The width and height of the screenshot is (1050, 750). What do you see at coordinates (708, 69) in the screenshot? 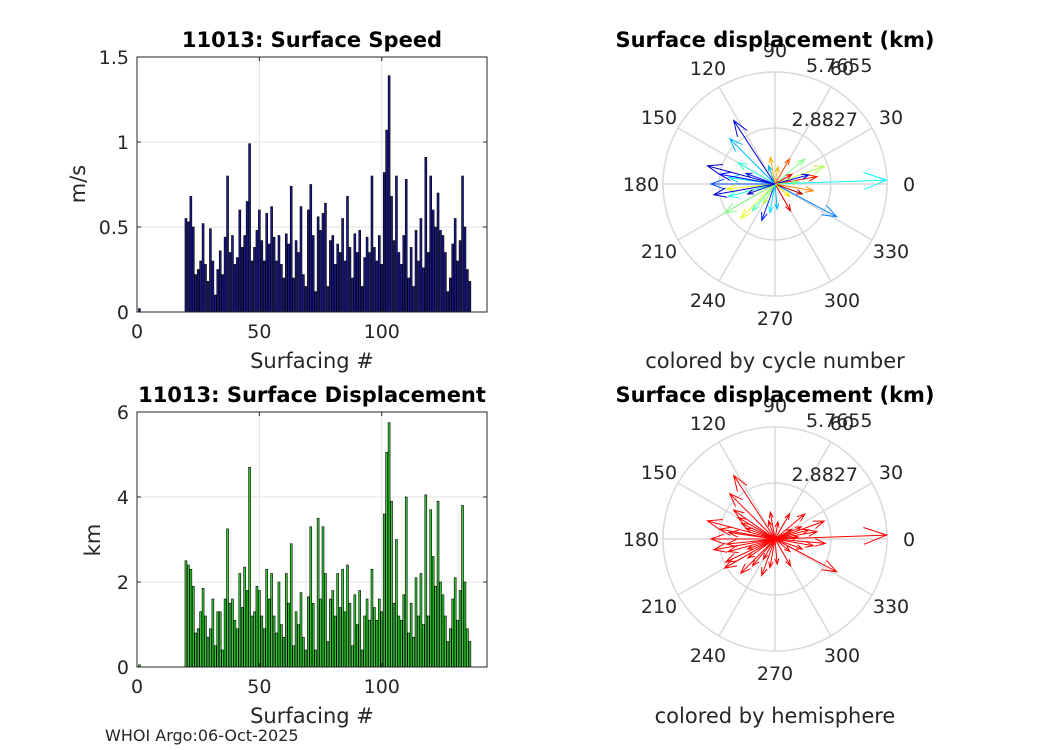
I see `polar-cycle-angle-label: 120` at bounding box center [708, 69].